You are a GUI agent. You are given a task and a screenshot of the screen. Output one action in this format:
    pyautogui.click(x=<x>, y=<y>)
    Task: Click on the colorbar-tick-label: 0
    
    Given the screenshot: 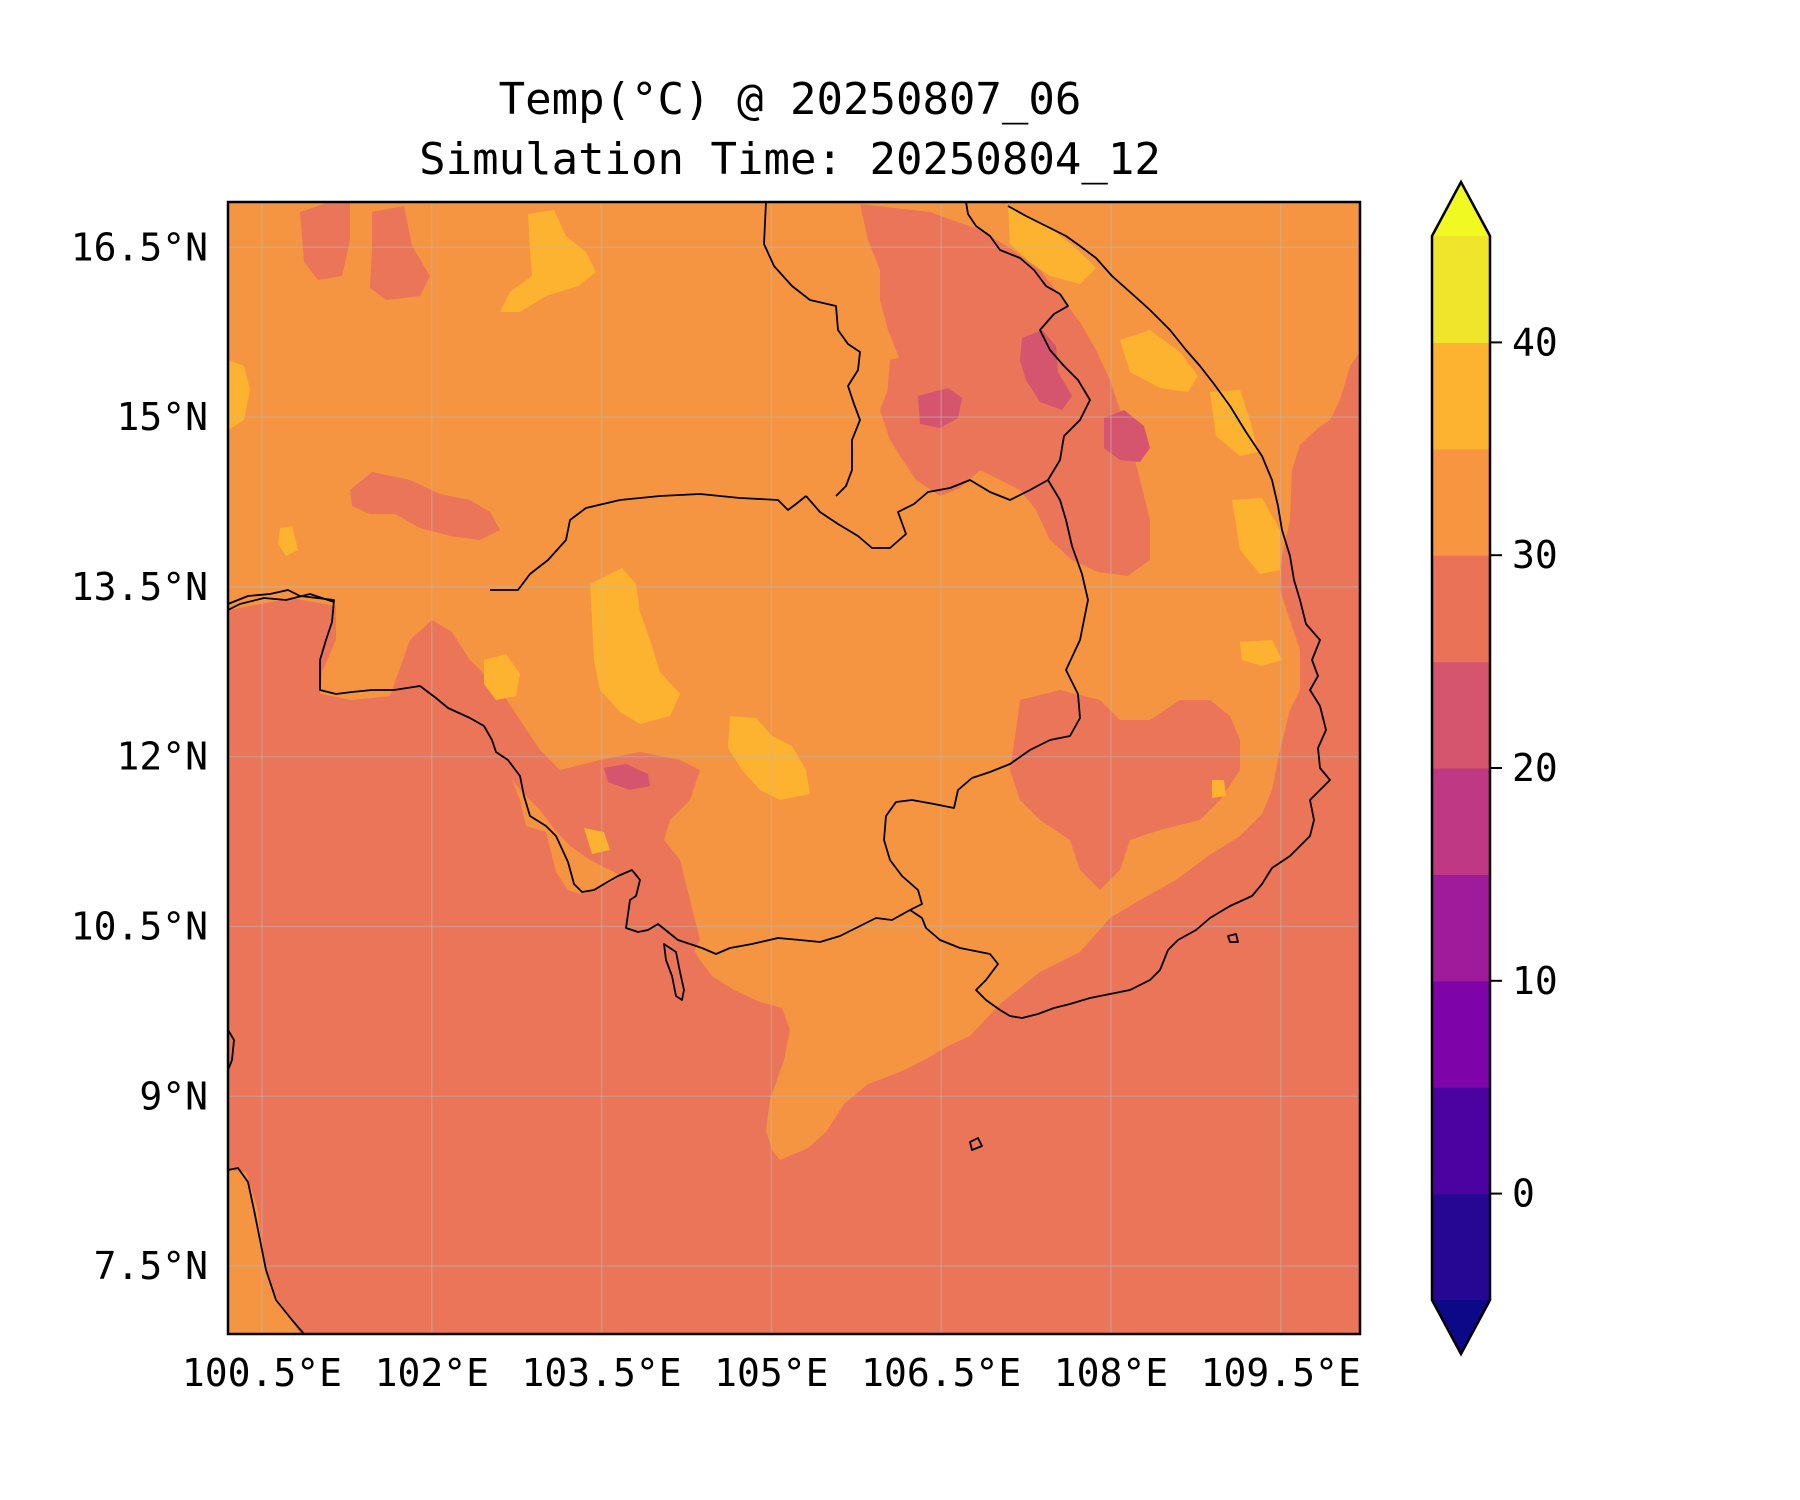 What is the action you would take?
    pyautogui.click(x=1523, y=1194)
    